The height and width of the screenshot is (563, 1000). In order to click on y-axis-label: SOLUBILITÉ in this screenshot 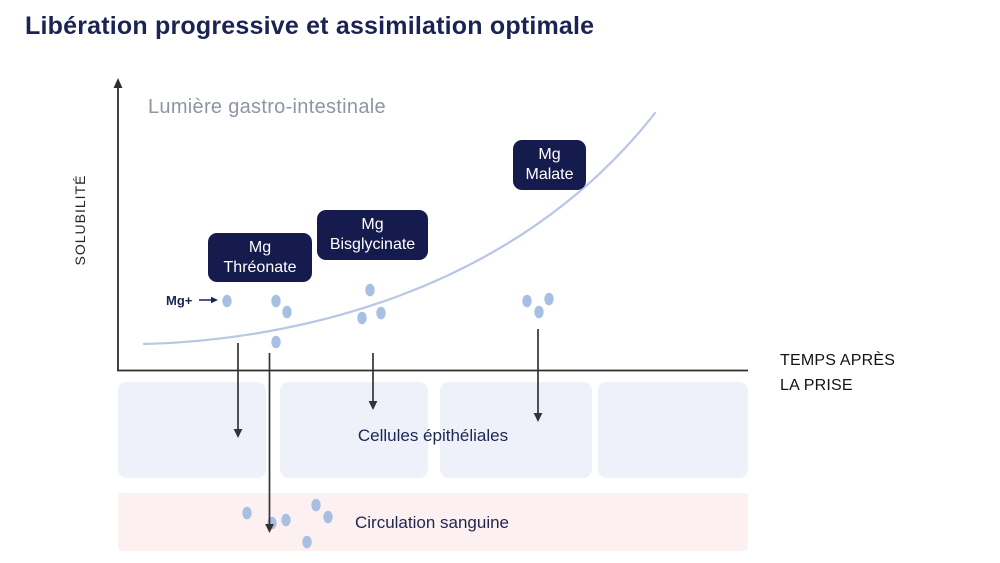, I will do `click(80, 220)`.